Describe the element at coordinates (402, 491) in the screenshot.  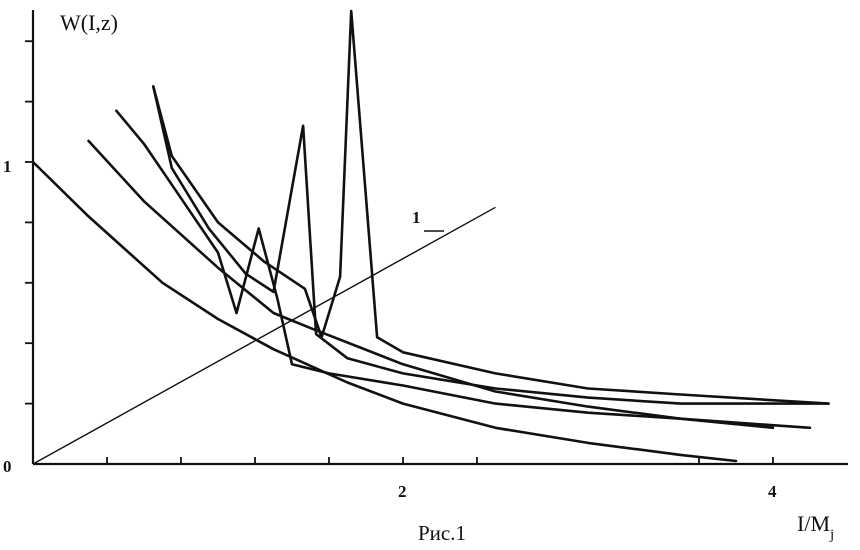
I see `x-tick-label: 2` at that location.